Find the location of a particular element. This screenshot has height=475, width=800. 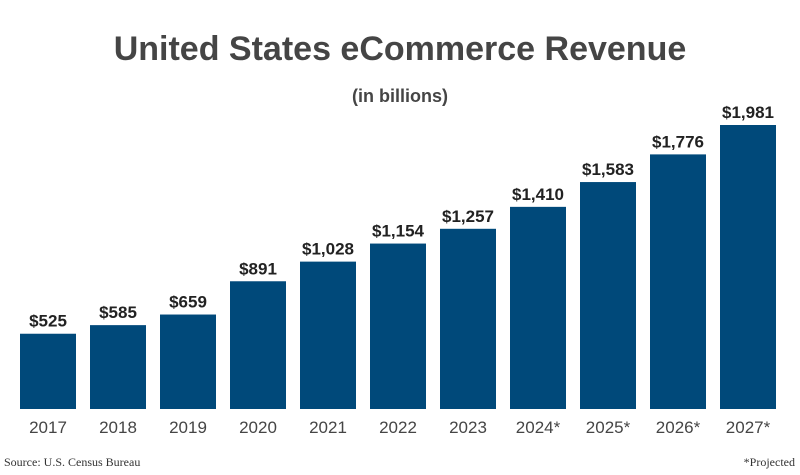

bar-2027 is located at coordinates (748, 267).